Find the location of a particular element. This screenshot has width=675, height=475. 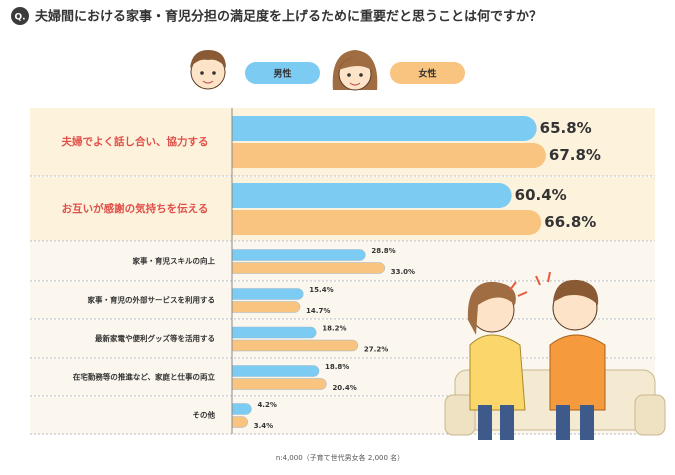

badge: Q. is located at coordinates (19, 18).